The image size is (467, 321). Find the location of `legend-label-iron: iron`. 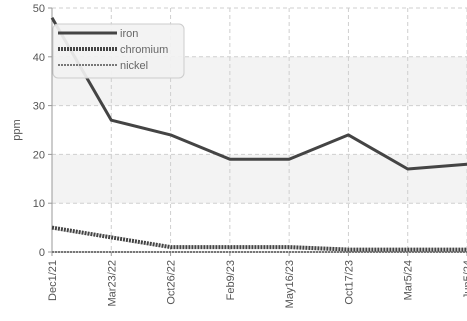

legend-label-iron: iron is located at coordinates (129, 34).